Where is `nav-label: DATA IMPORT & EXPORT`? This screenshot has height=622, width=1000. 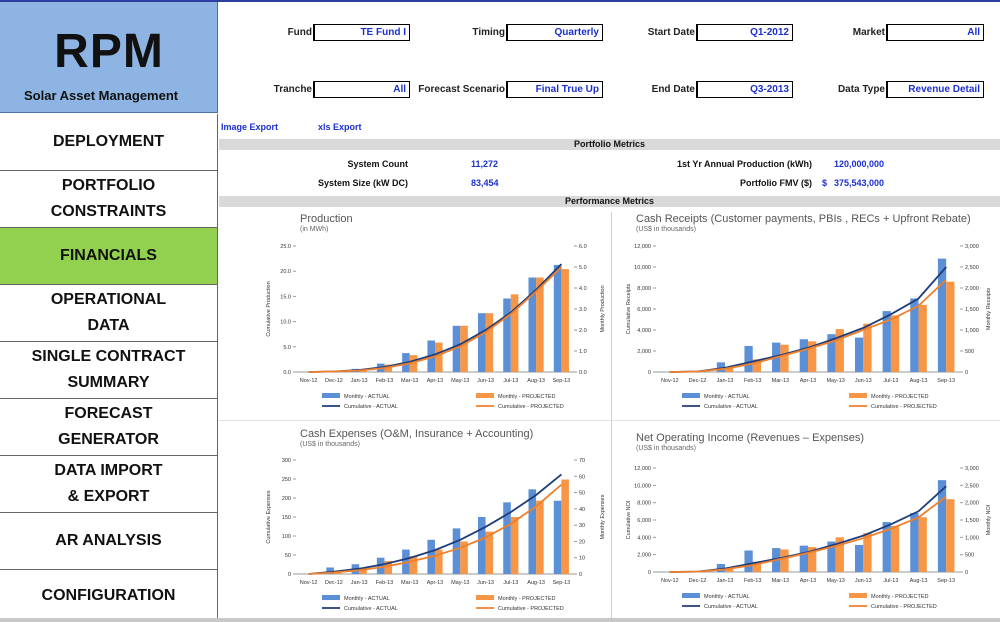 nav-label: DATA IMPORT & EXPORT is located at coordinates (108, 483).